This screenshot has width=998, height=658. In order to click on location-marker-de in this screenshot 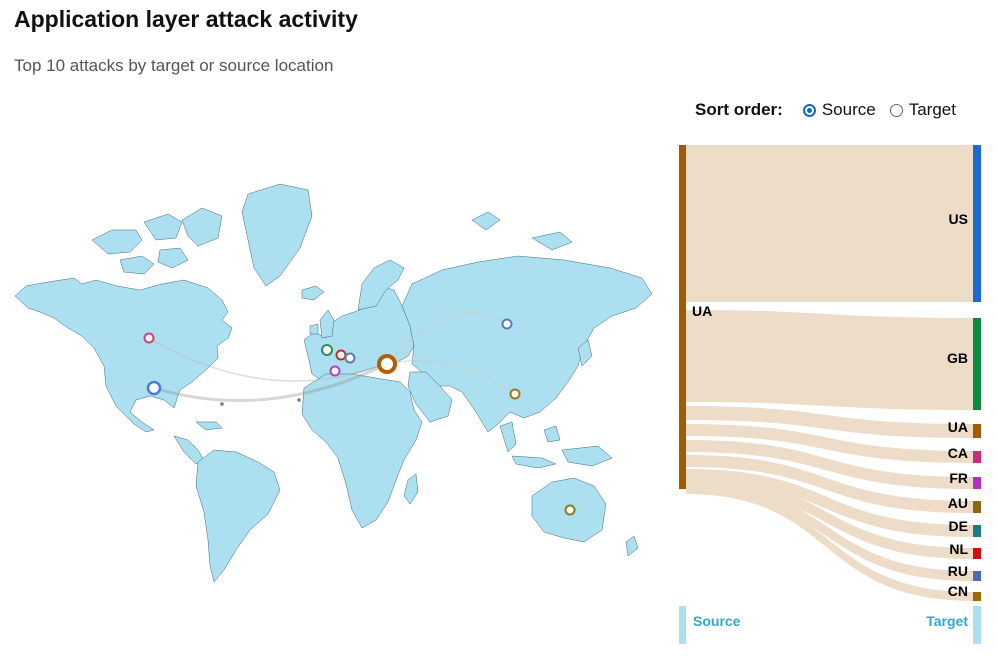, I will do `click(350, 358)`.